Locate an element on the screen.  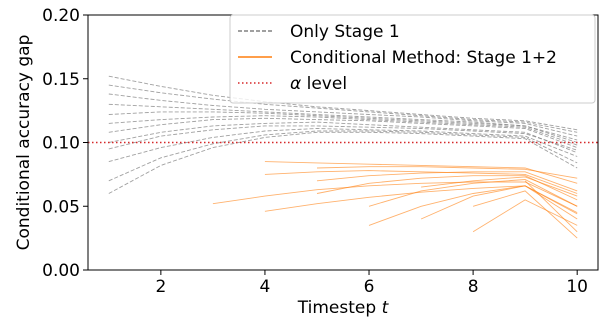
legend-label-conditional-method: Conditional Method: Stage 1+2 is located at coordinates (423, 58).